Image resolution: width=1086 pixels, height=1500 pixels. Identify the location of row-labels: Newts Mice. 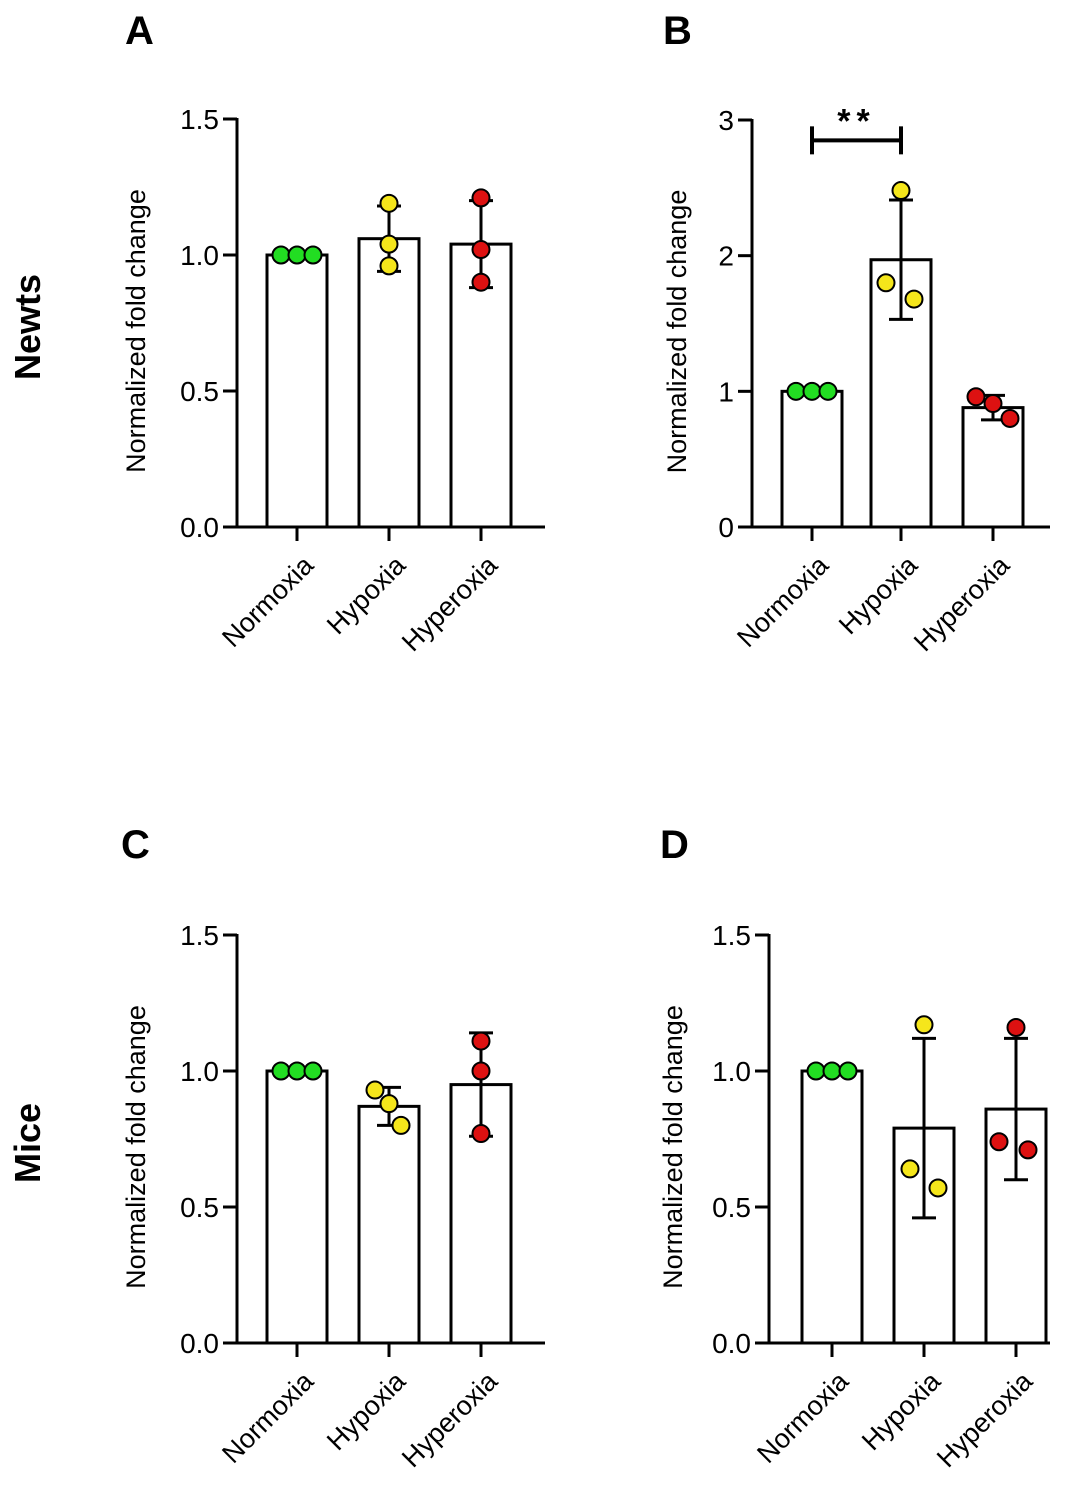
(27, 728).